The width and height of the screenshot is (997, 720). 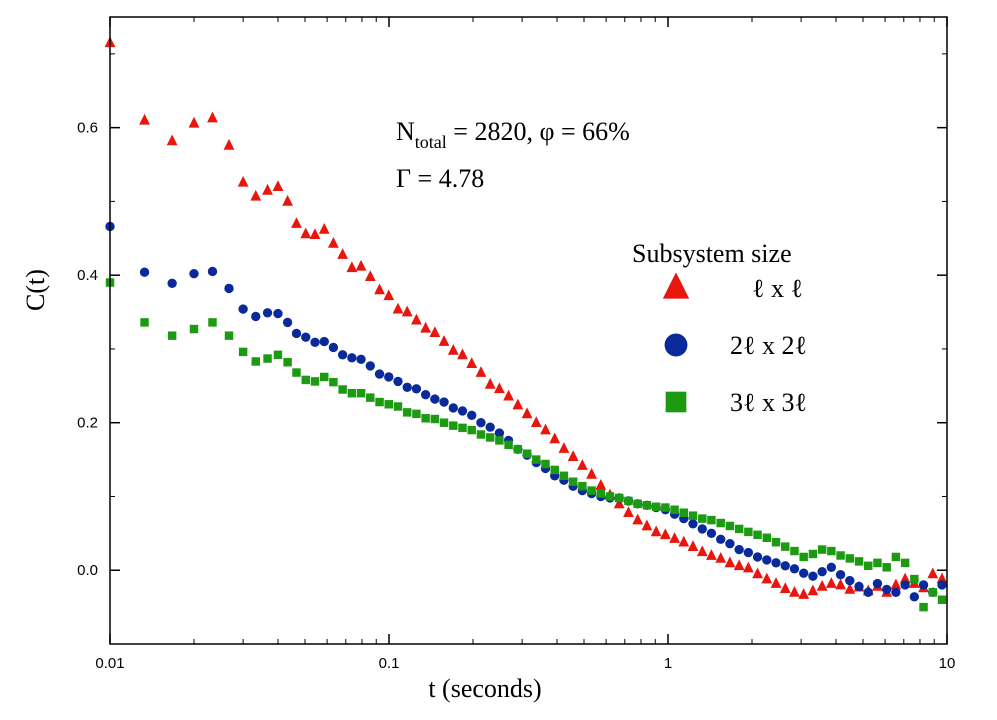 I want to click on legend-marker-circle, so click(x=676, y=345).